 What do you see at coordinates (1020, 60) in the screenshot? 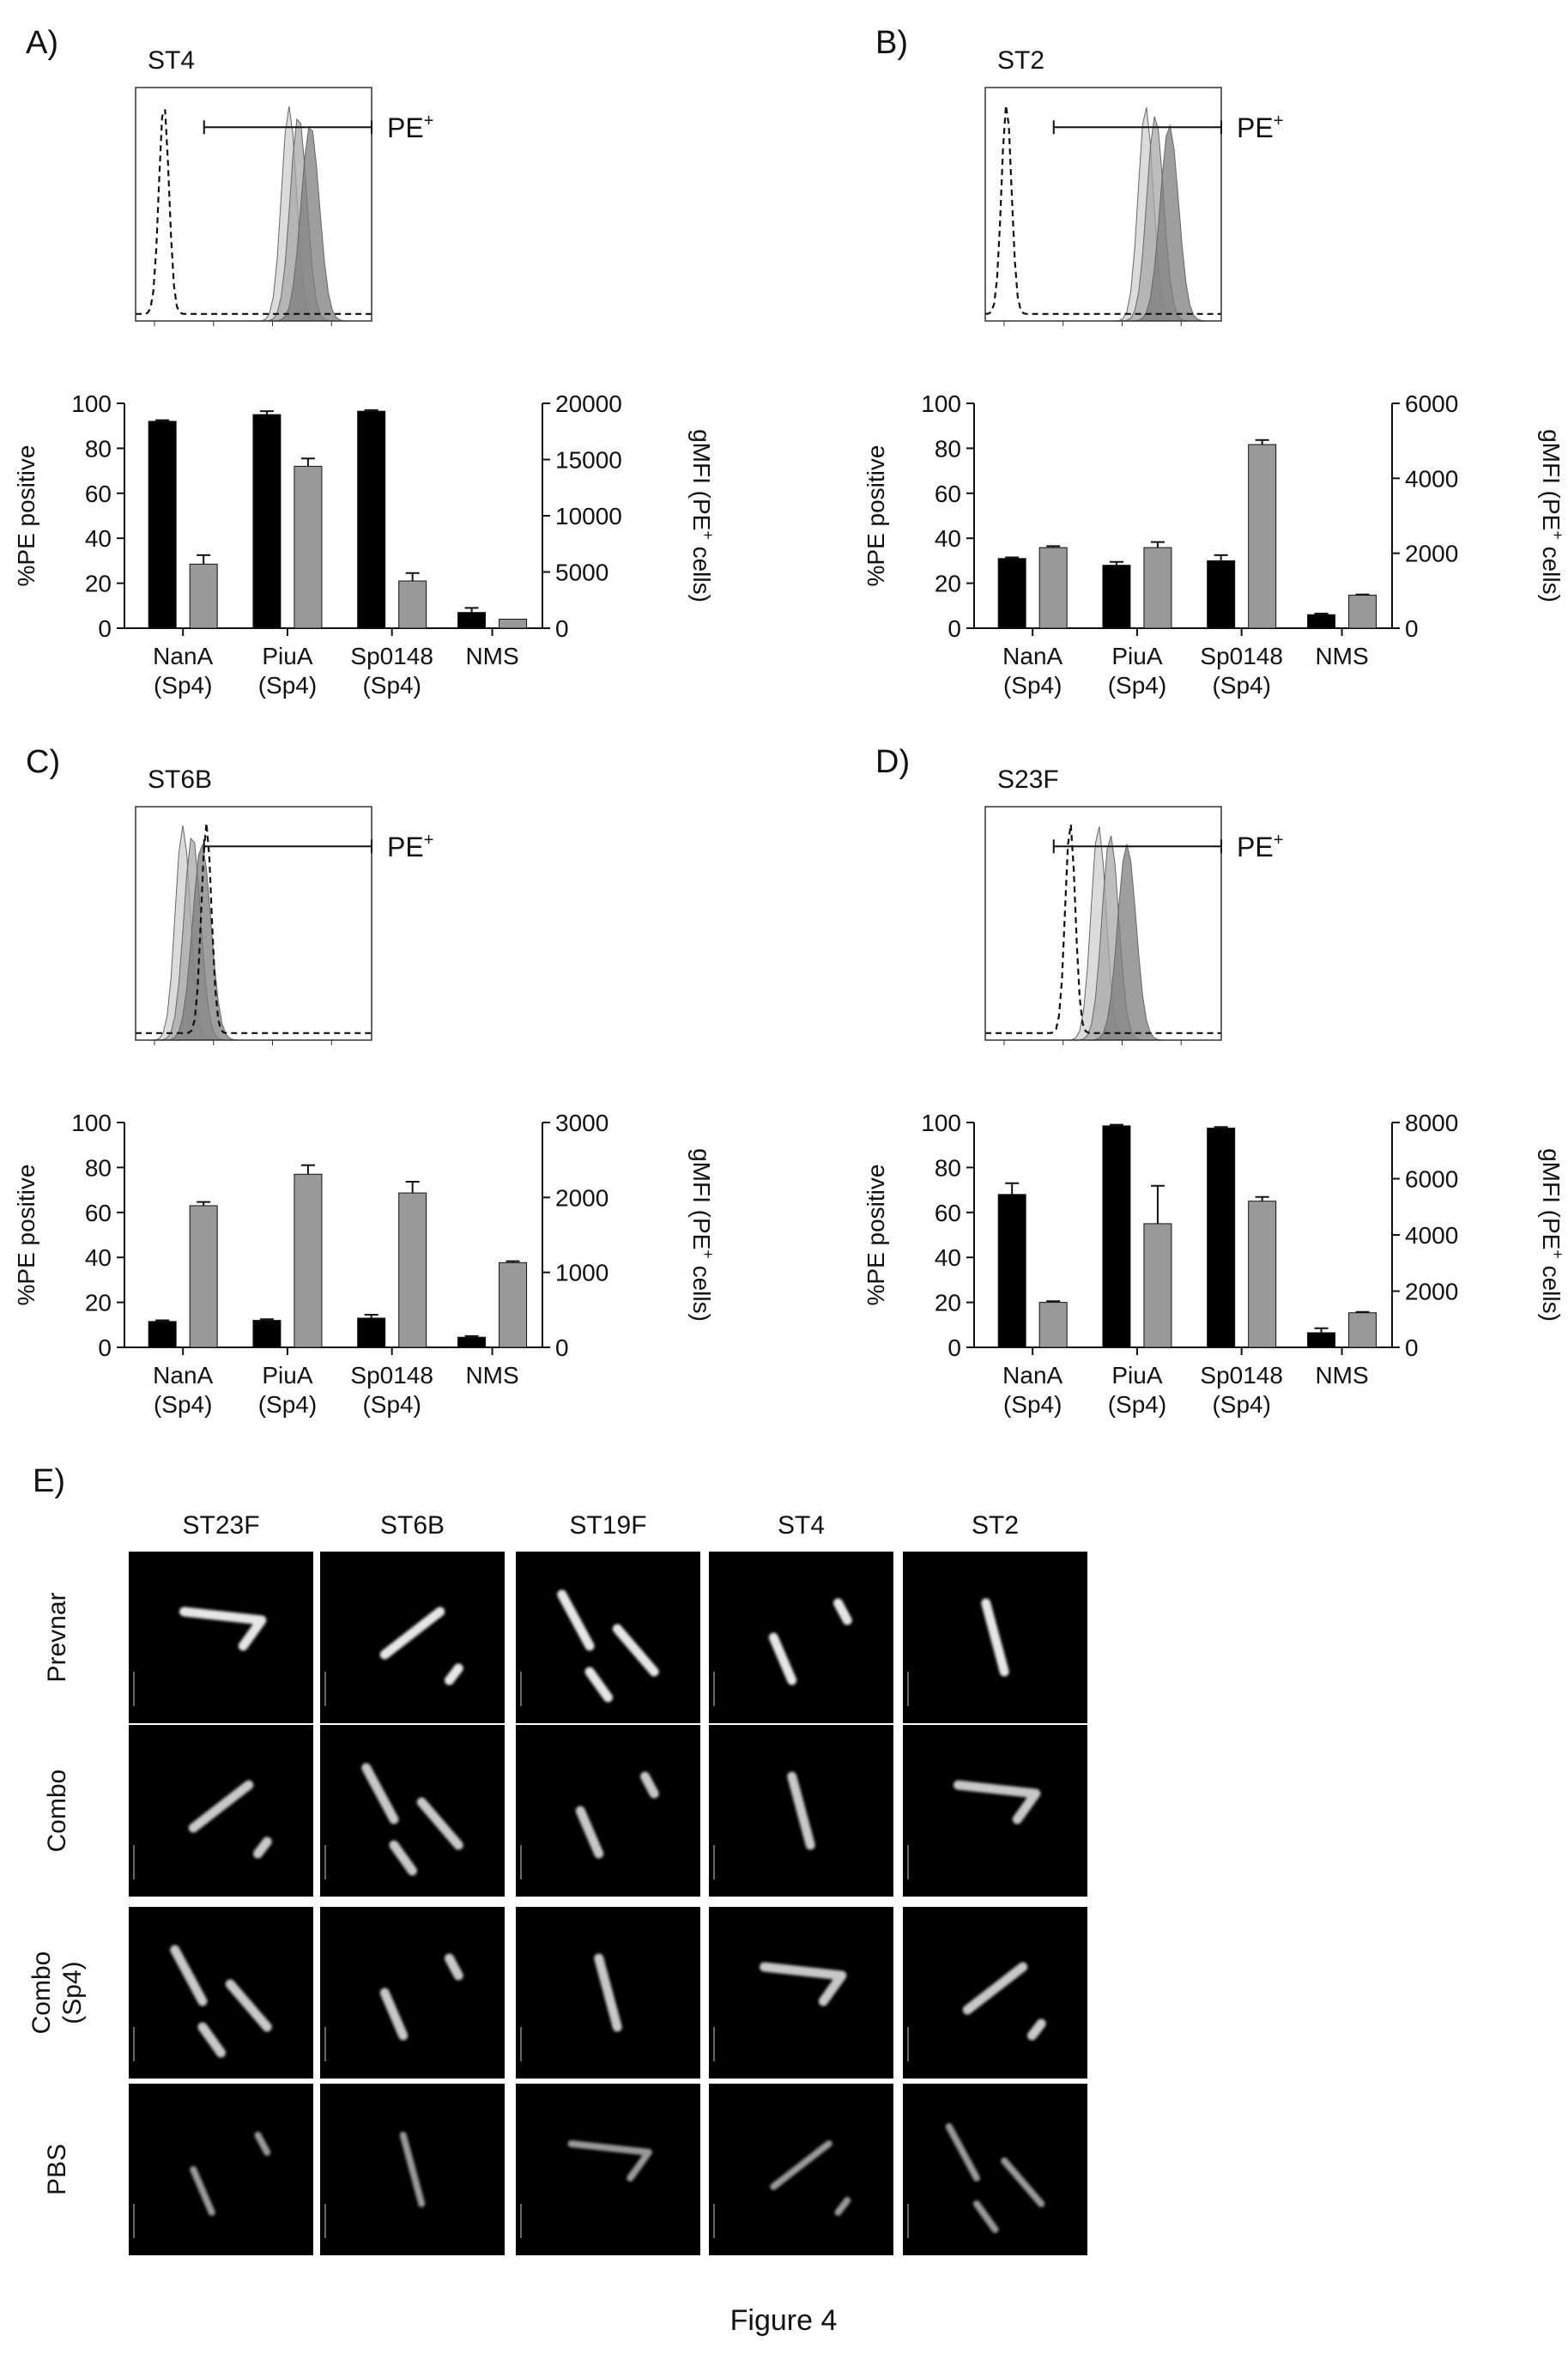
I see `strain-title: ST2` at bounding box center [1020, 60].